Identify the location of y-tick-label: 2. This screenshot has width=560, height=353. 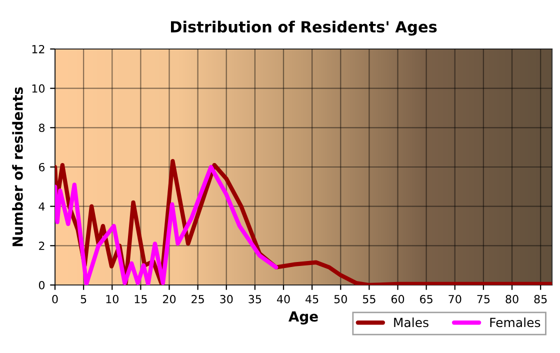
(41, 246).